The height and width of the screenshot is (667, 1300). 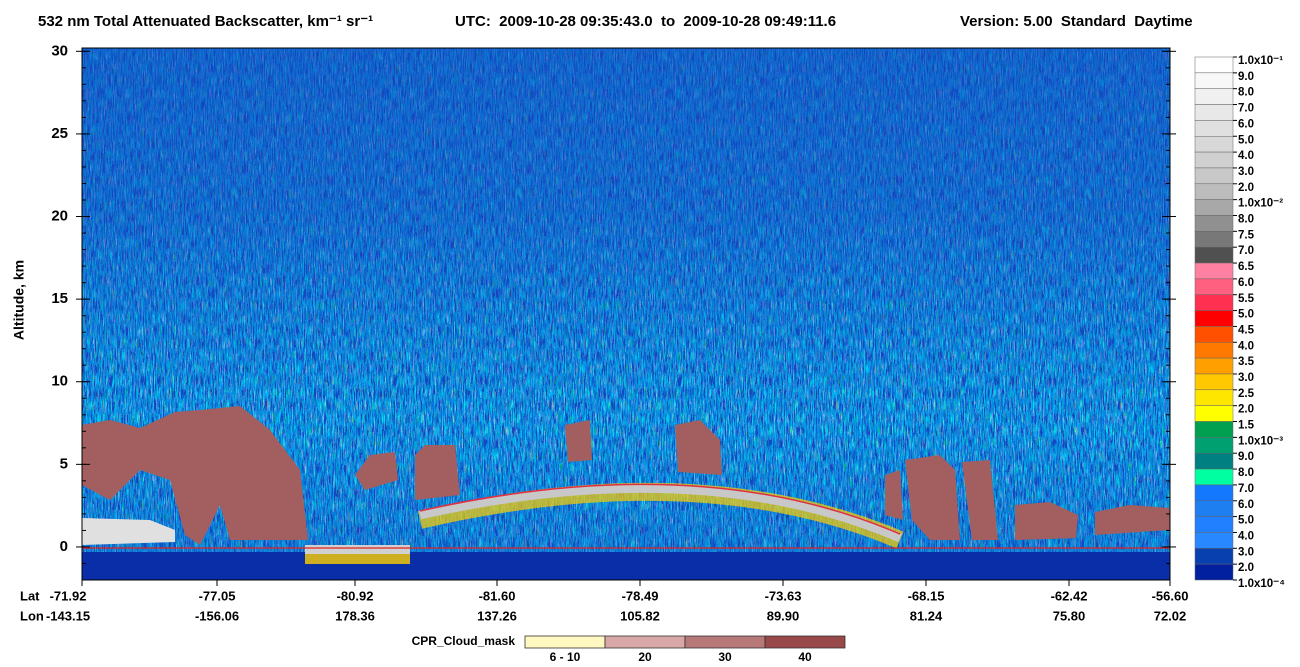 What do you see at coordinates (1069, 595) in the screenshot?
I see `lat-value: -62.42` at bounding box center [1069, 595].